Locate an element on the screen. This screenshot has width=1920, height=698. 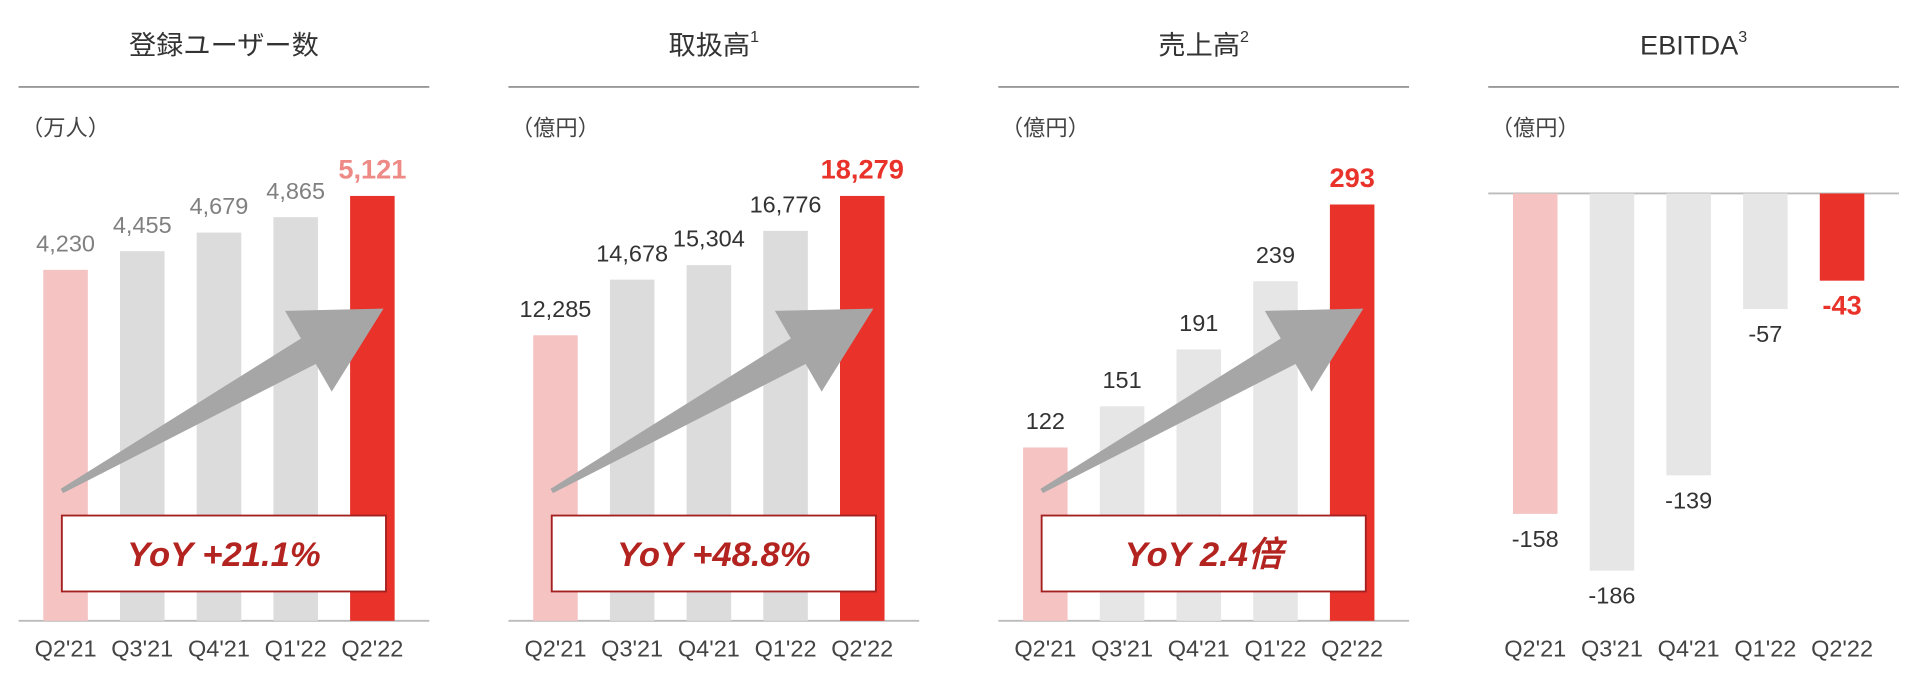
title-note: 1 is located at coordinates (754, 37).